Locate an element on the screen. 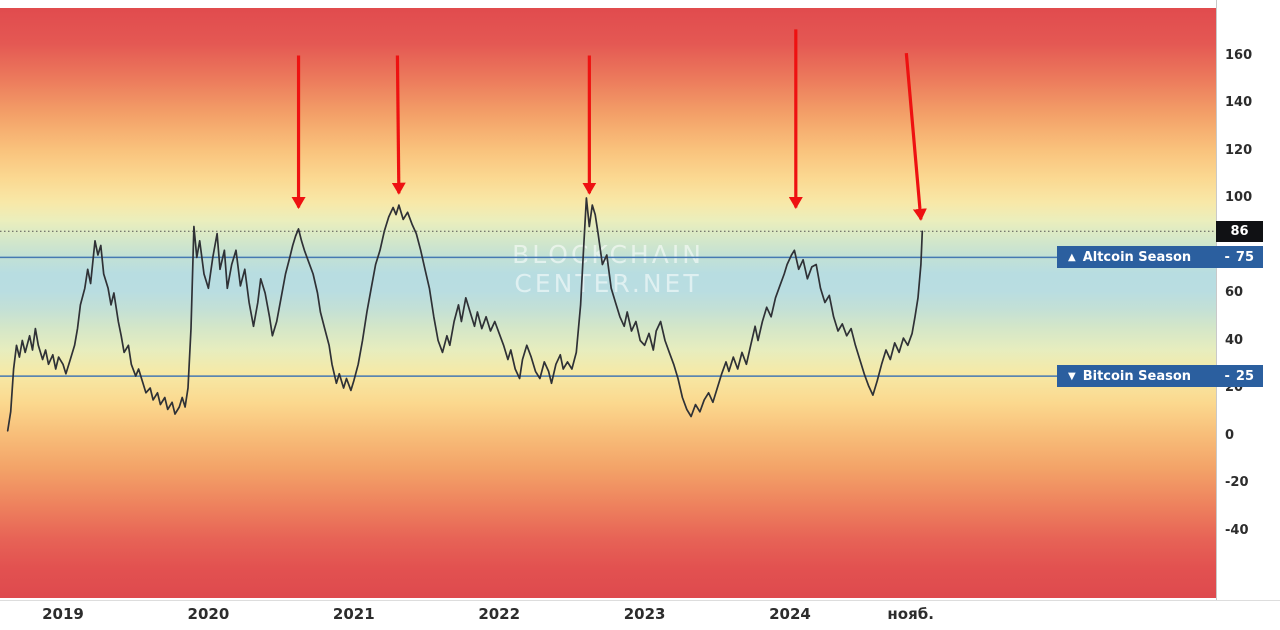 This screenshot has width=1280, height=630. price-axis: 160 140 120 100 60 40 20 0 -20 -40 is located at coordinates (1248, 300).